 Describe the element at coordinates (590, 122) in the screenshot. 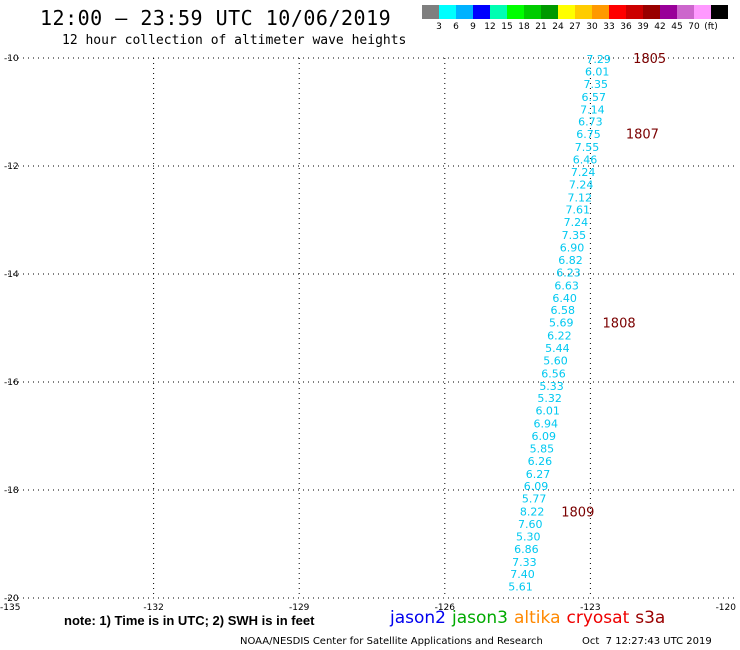

I see `swh-data-point: 6.73` at that location.